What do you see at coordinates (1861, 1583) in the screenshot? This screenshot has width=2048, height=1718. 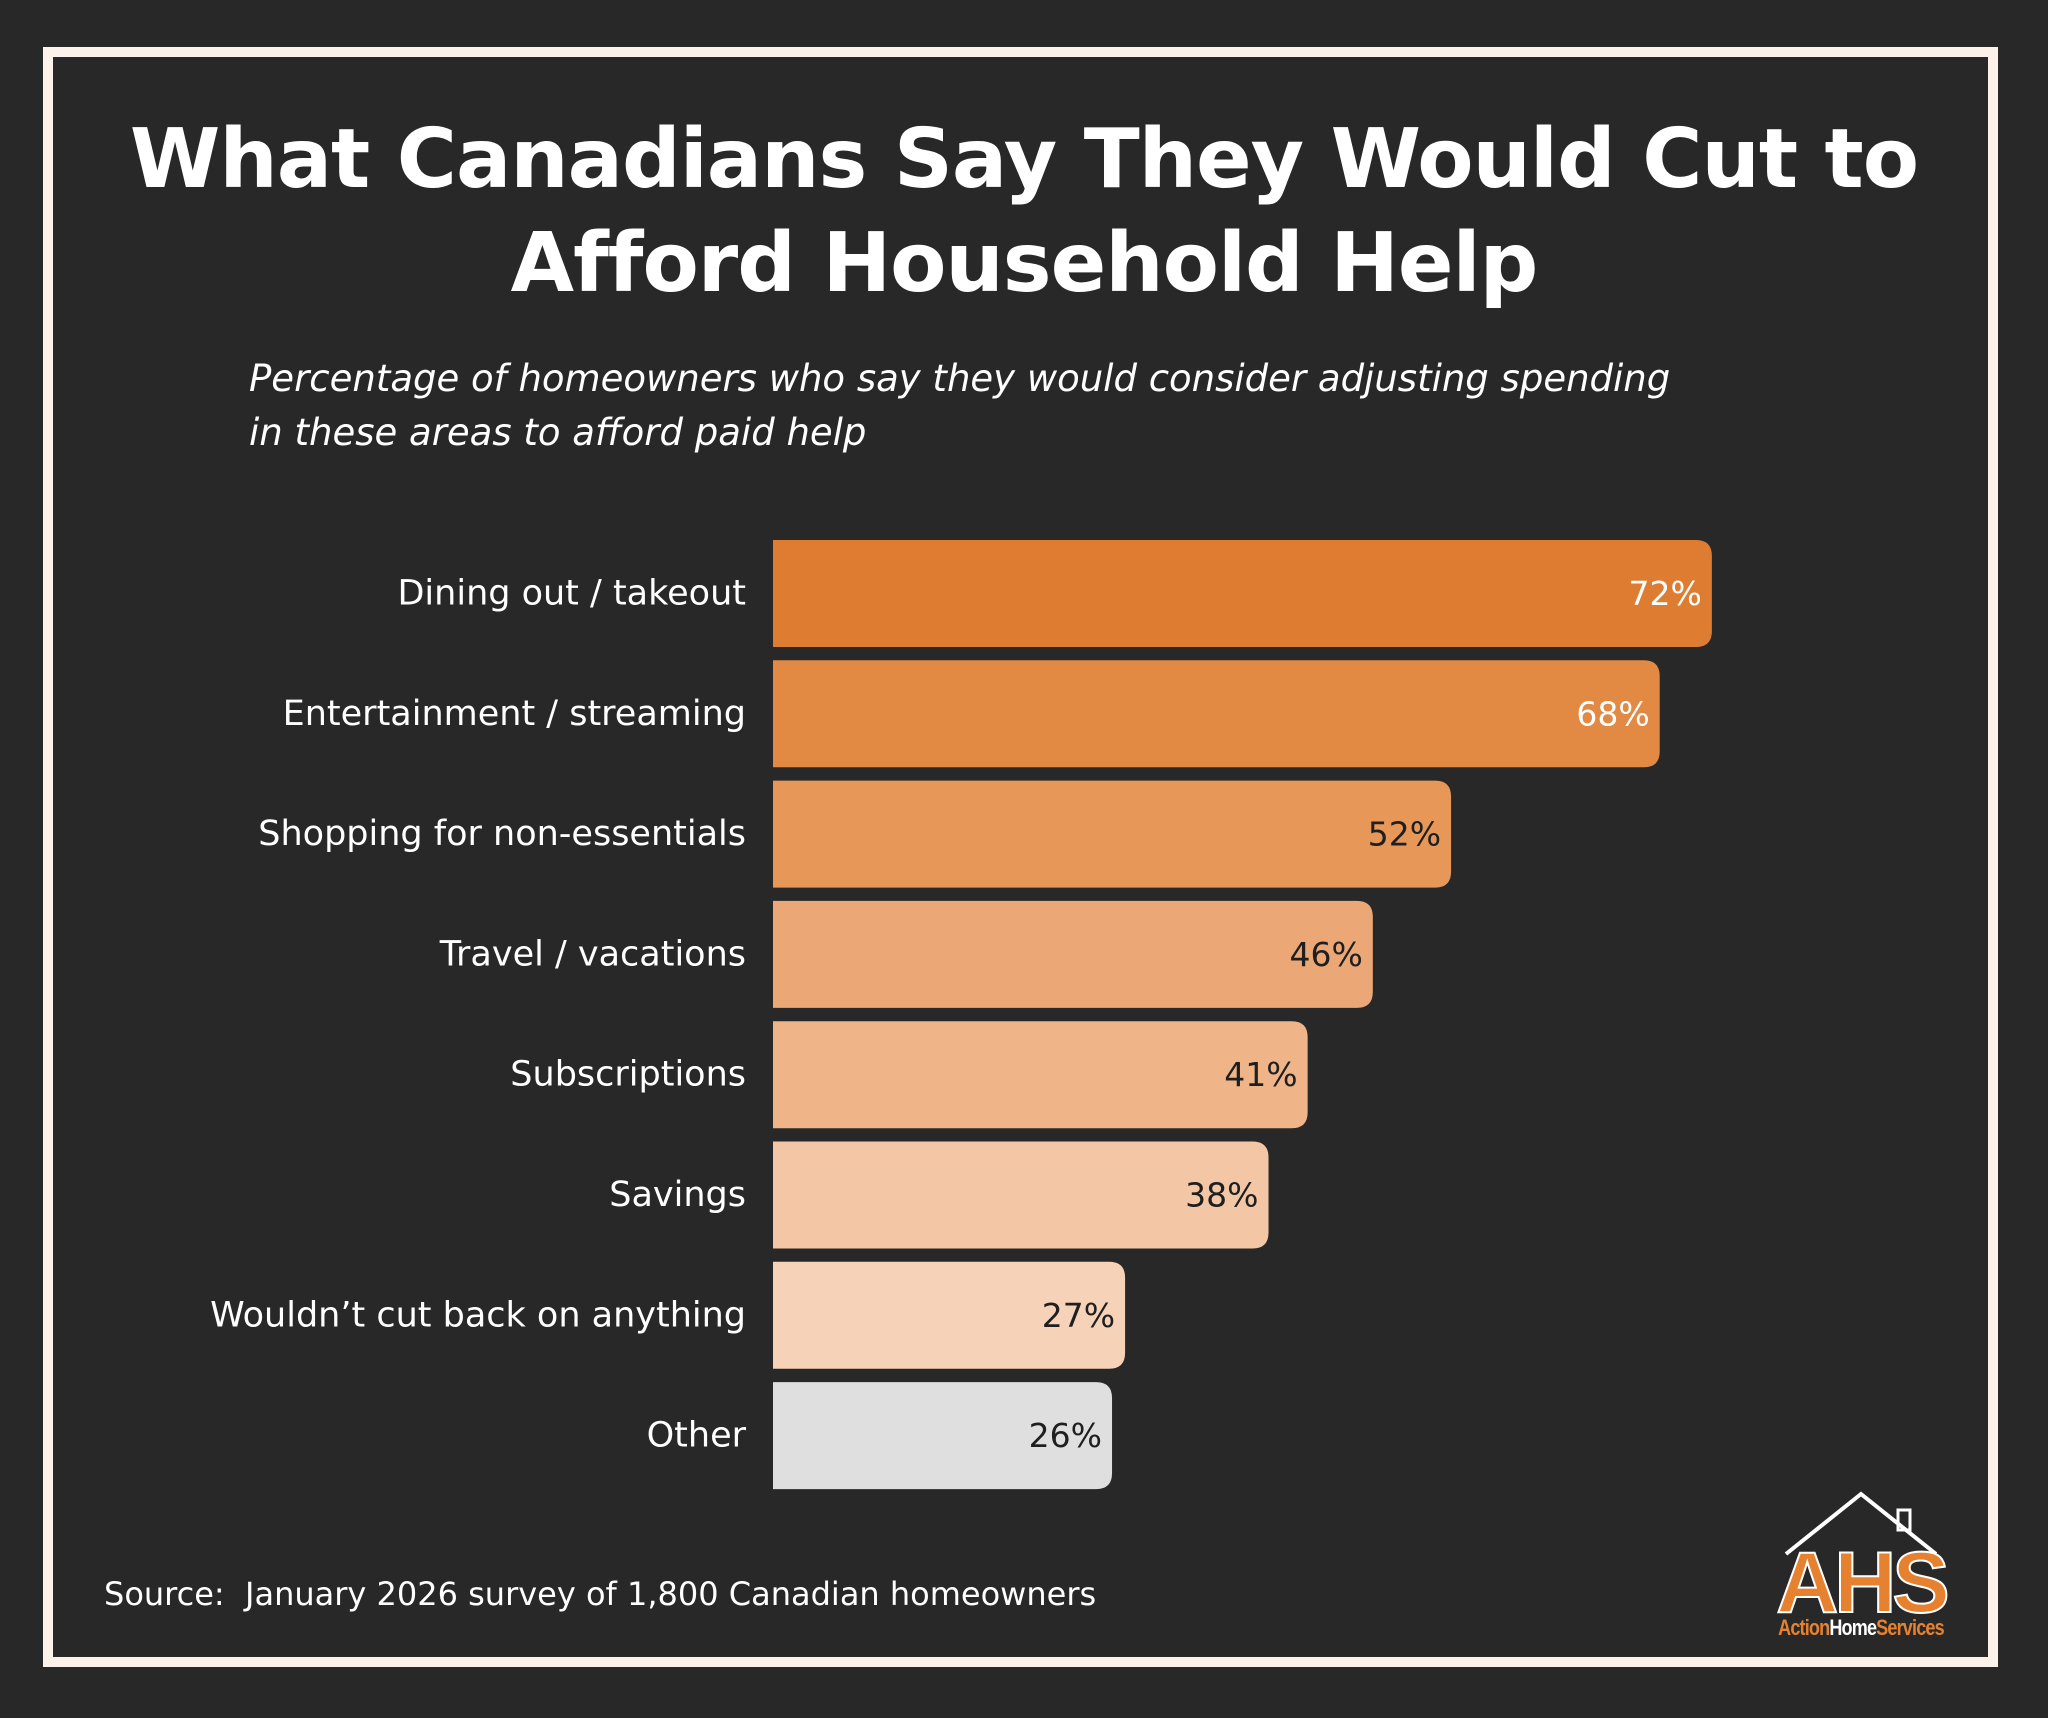 I see `logo-monogram: AHS` at bounding box center [1861, 1583].